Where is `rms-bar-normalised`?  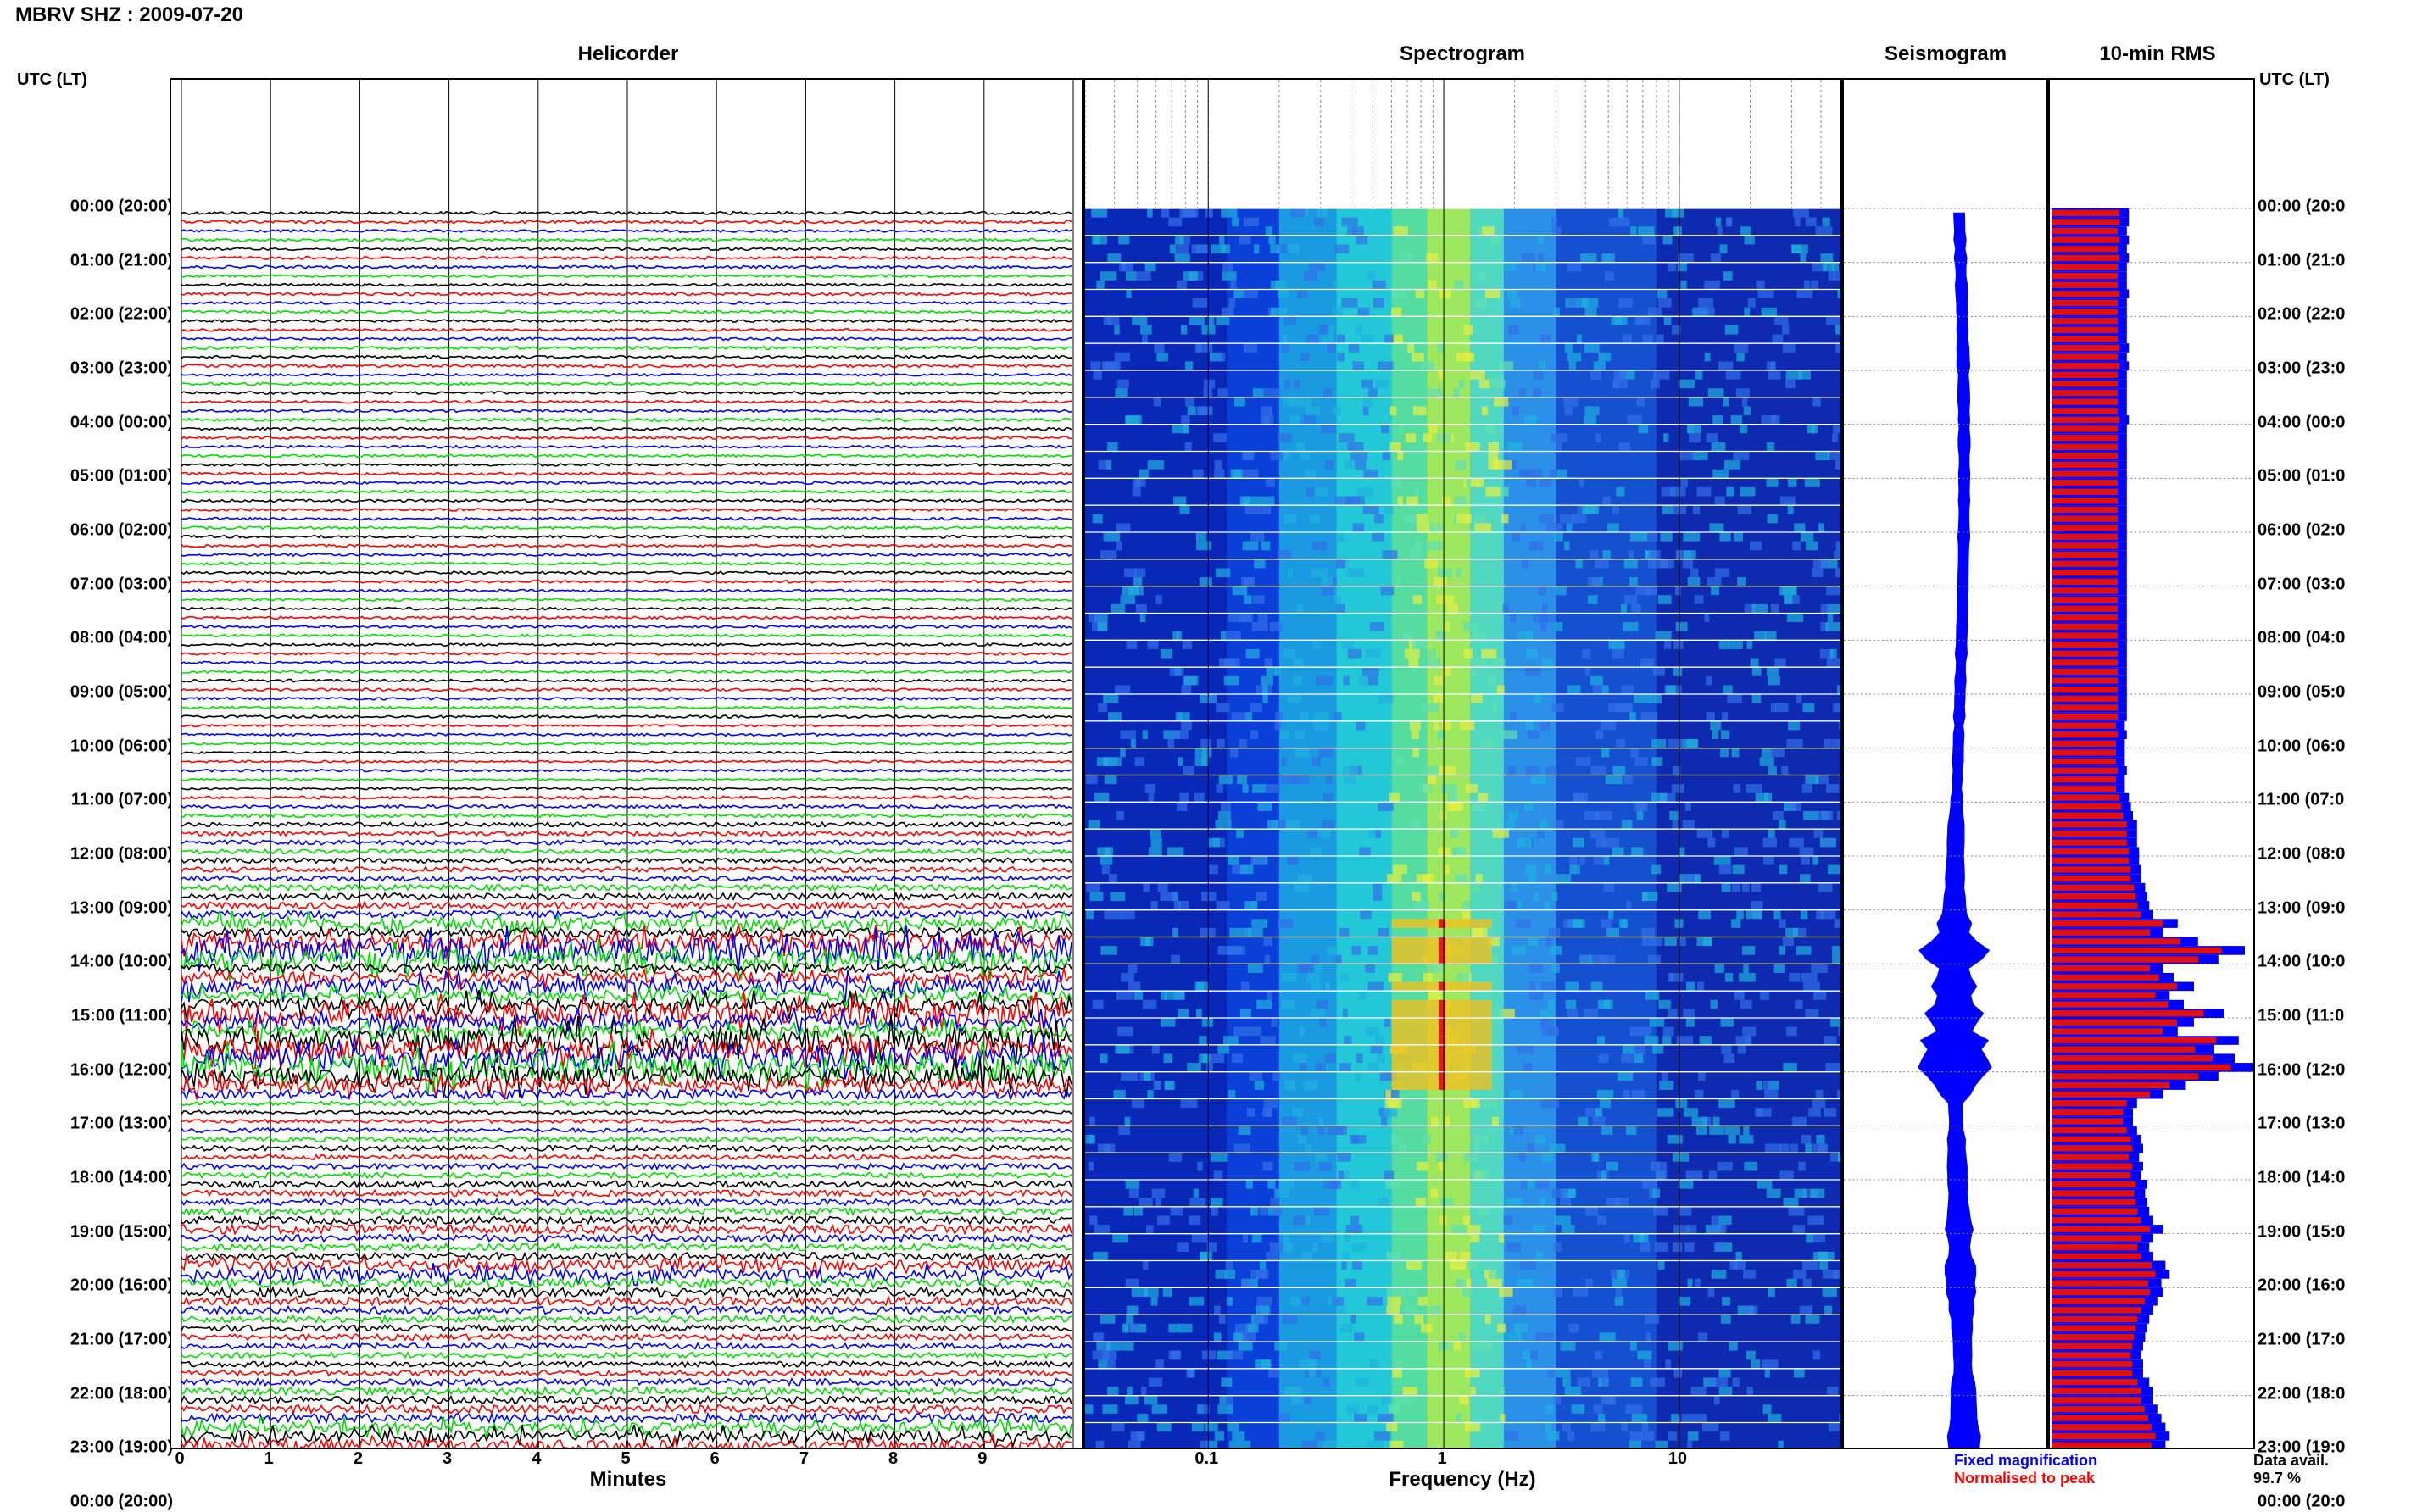
rms-bar-normalised is located at coordinates (2085, 608).